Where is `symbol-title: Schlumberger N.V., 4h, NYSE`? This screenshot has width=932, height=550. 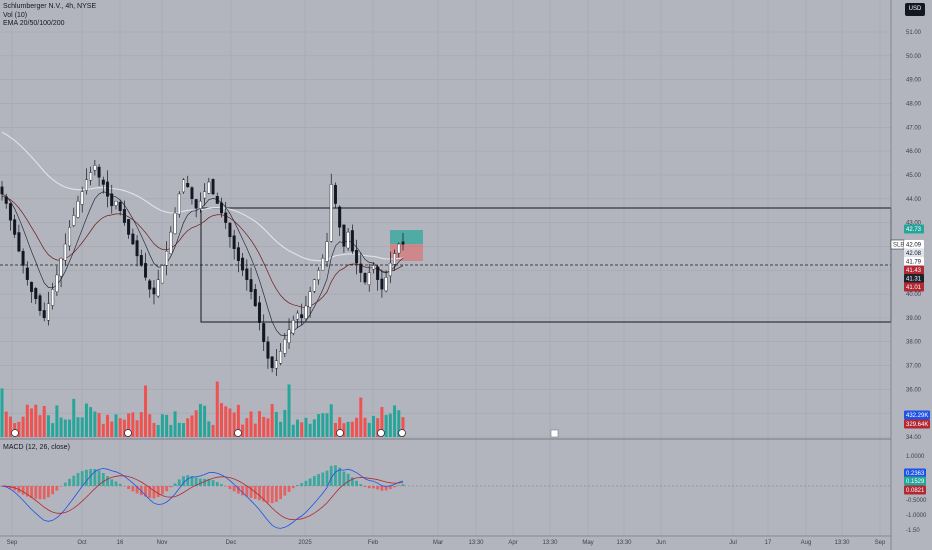 symbol-title: Schlumberger N.V., 4h, NYSE is located at coordinates (50, 6).